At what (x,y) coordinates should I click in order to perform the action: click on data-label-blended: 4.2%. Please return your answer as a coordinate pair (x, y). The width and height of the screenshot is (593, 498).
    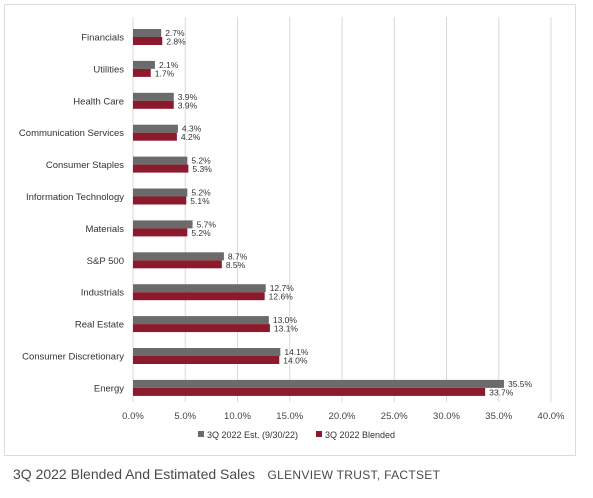
    Looking at the image, I should click on (191, 137).